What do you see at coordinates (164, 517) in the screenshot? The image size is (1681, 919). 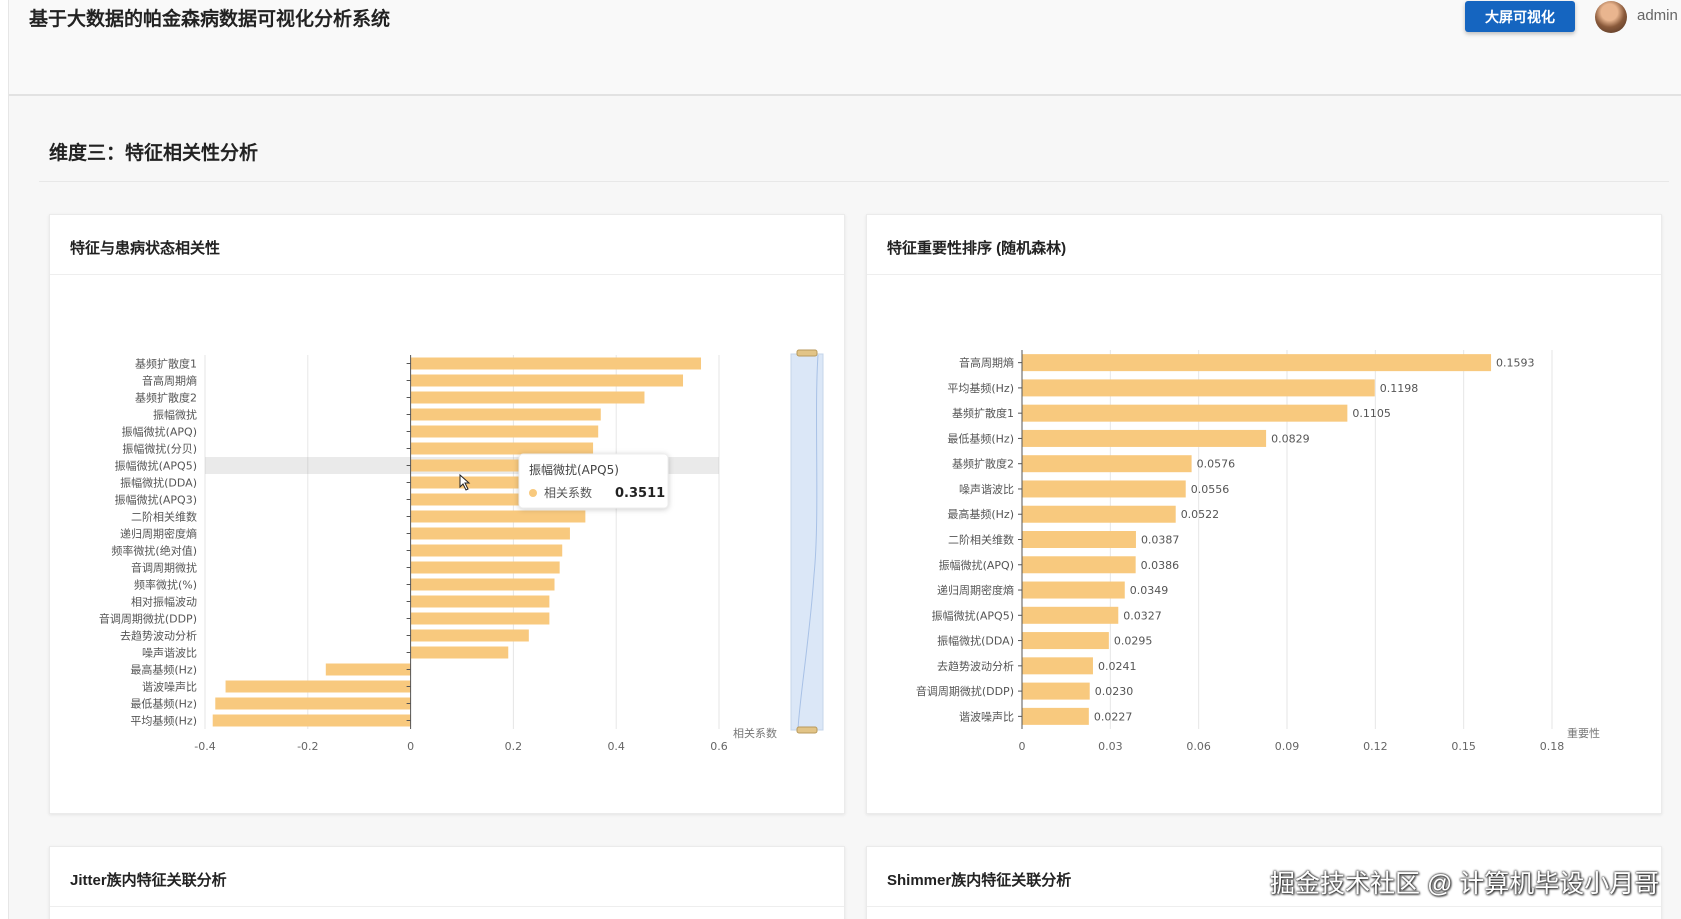 I see `y-tick-label: 二阶相关维数` at bounding box center [164, 517].